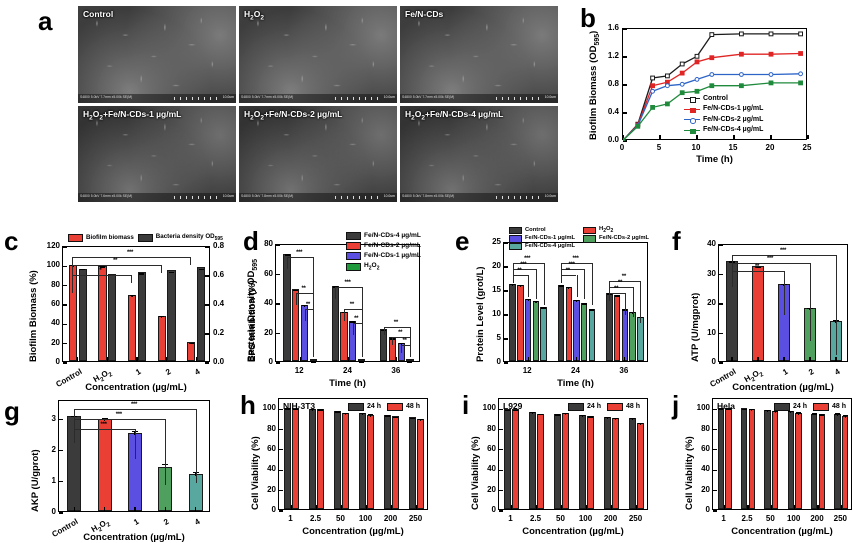  What do you see at coordinates (573, 454) in the screenshot?
I see `panel-i-plot` at bounding box center [573, 454].